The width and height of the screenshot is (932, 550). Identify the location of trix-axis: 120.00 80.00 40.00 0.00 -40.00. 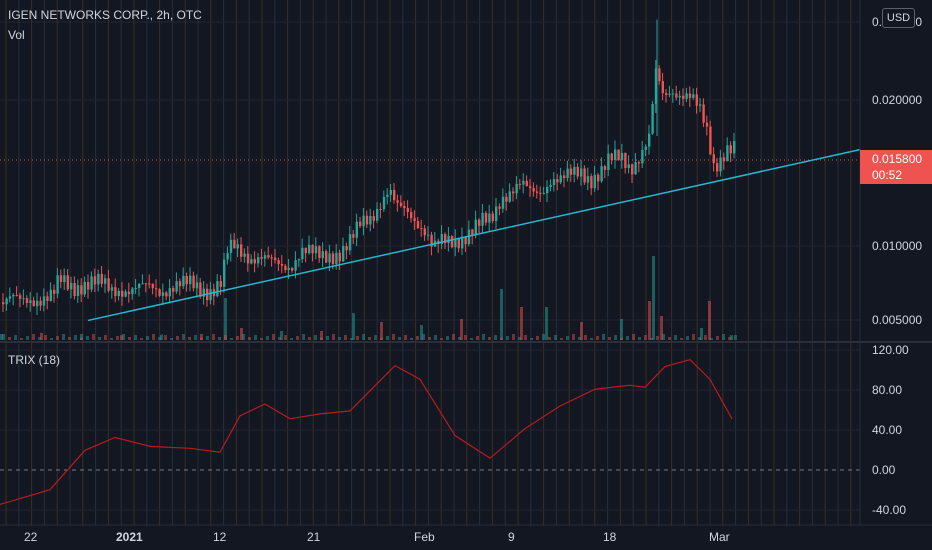
(890, 430).